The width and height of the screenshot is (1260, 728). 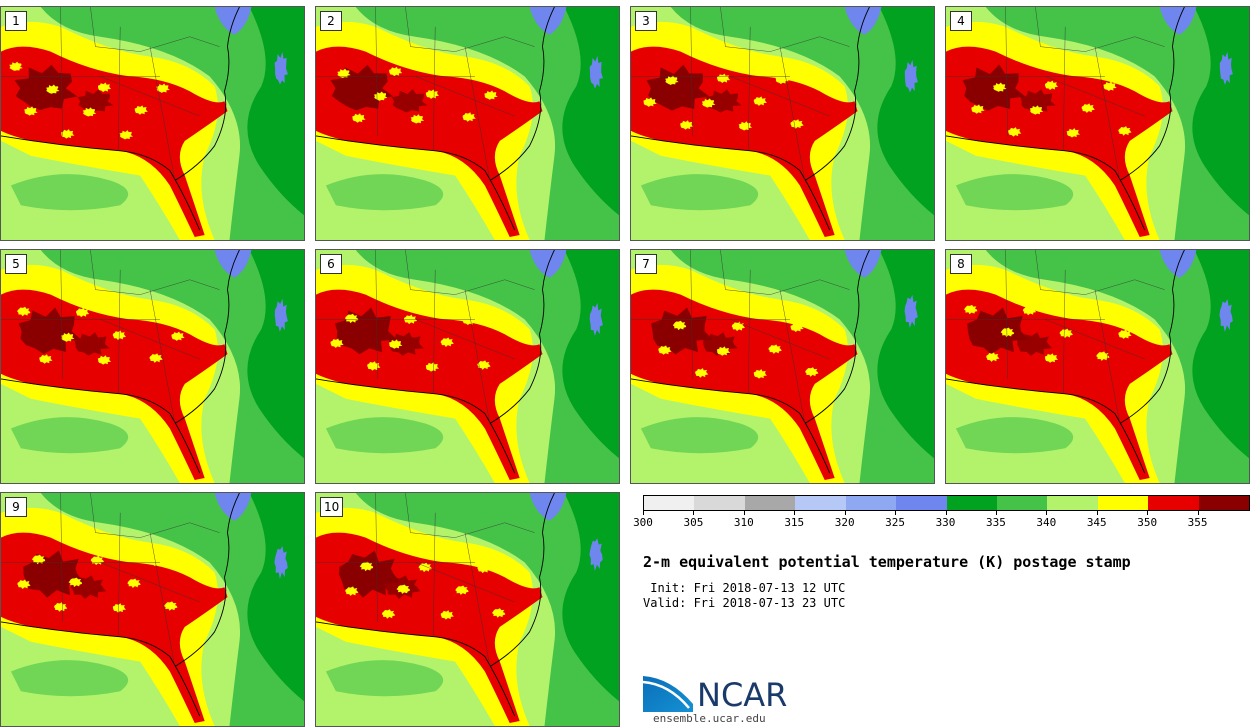 I want to click on map-panel-1: 1, so click(x=152, y=123).